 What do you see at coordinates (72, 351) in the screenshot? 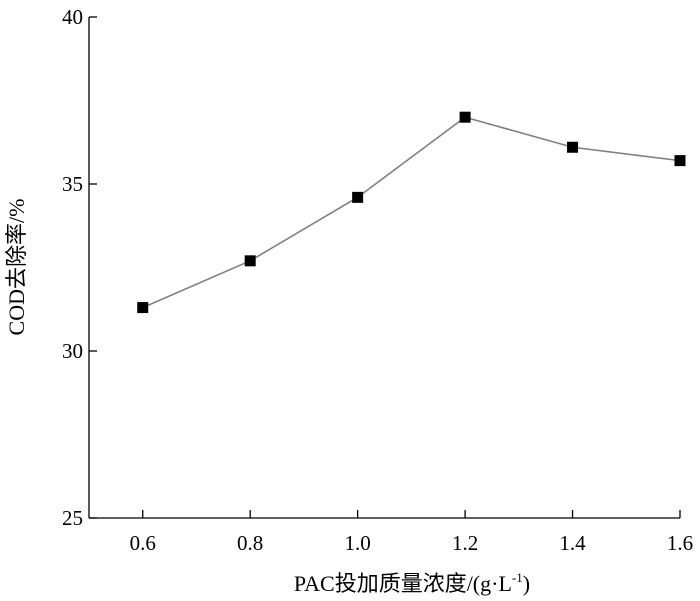
I see `y-tick-label: 30` at bounding box center [72, 351].